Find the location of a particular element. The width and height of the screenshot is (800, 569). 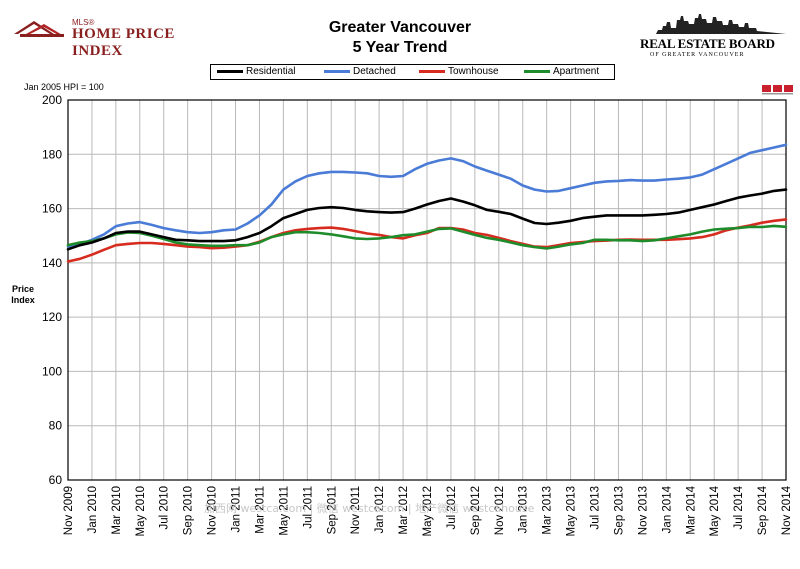

title-line-2: 5 Year Trend is located at coordinates (400, 47).